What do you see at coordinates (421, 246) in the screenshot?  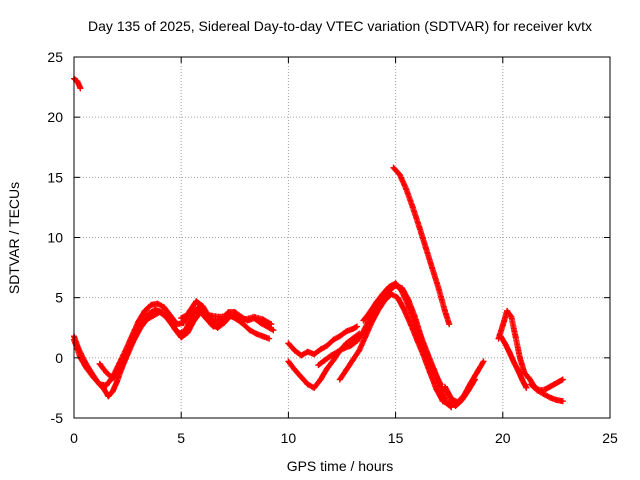 I see `series-s11` at bounding box center [421, 246].